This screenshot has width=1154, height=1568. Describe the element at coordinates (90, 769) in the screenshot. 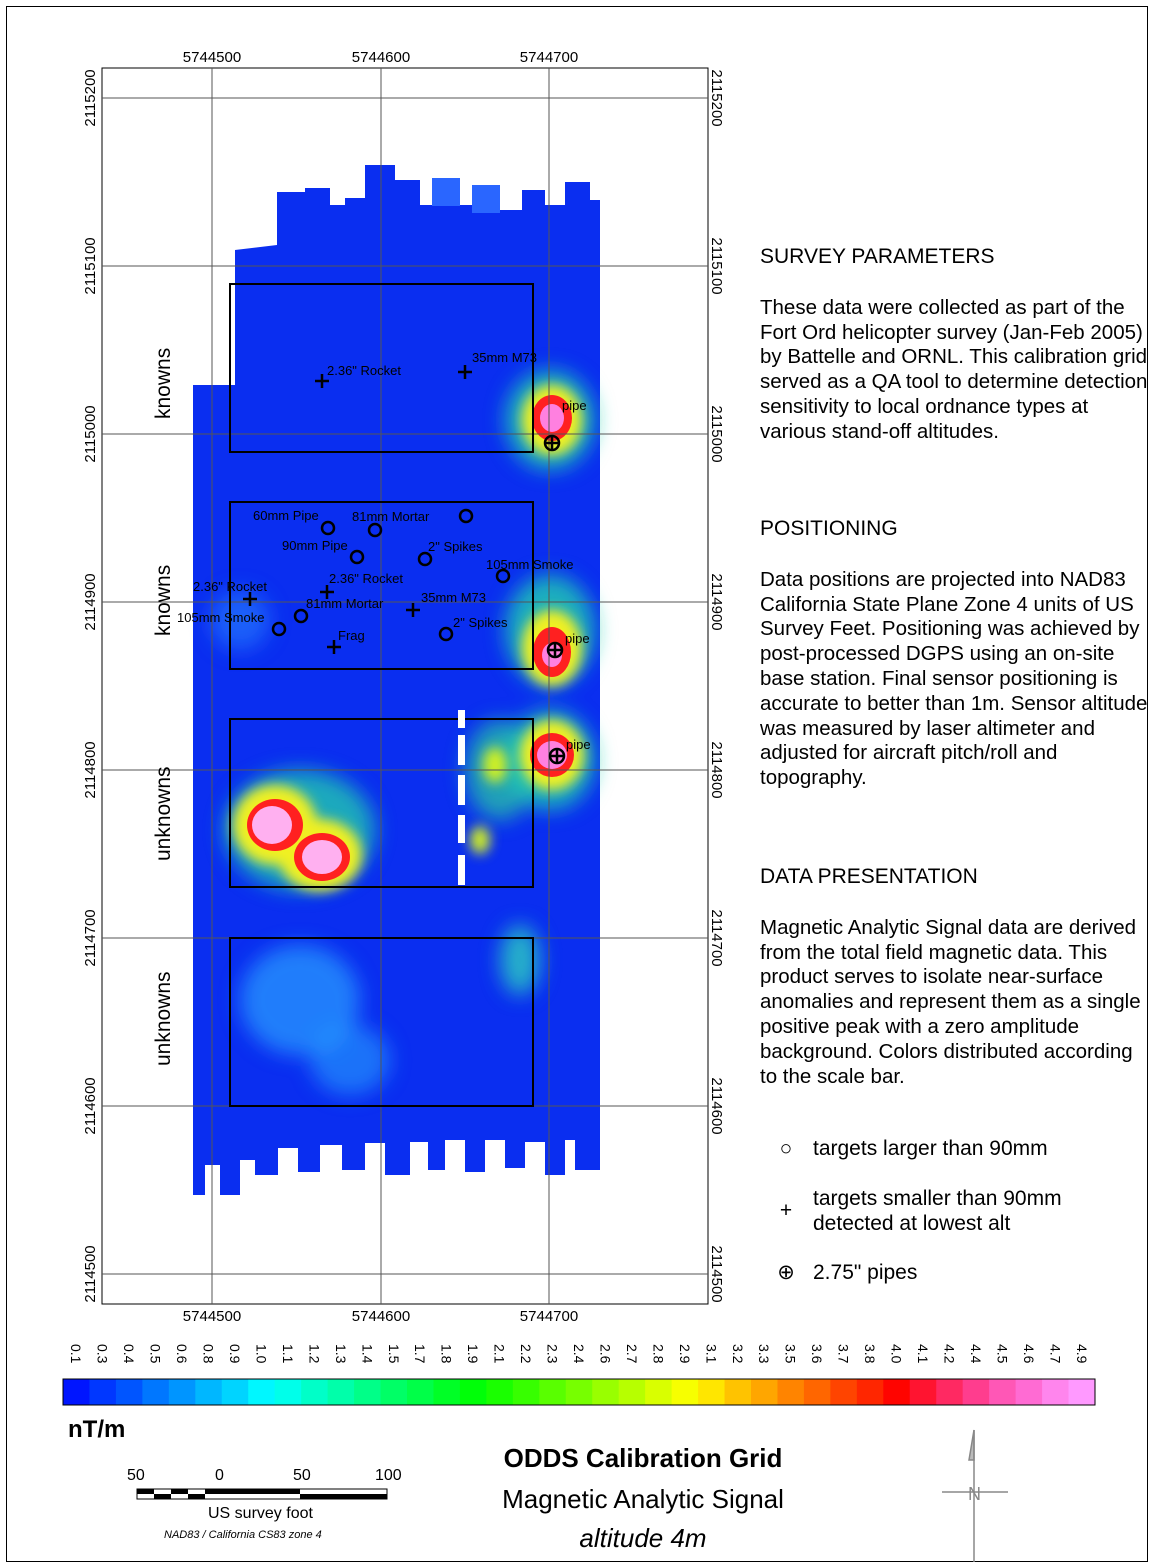

I see `left-northing-tick: 2114800` at that location.